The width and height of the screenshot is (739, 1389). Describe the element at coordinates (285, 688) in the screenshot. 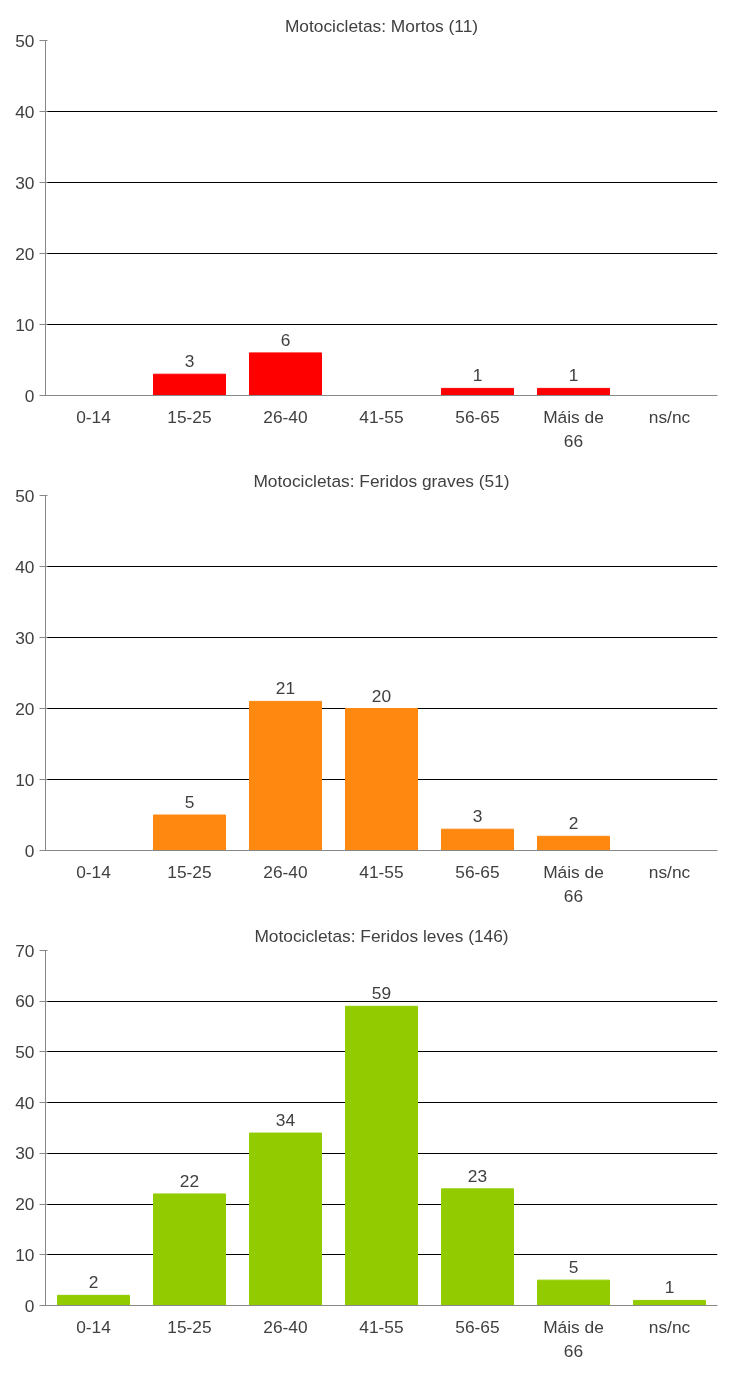

I see `data-label: 21` at that location.